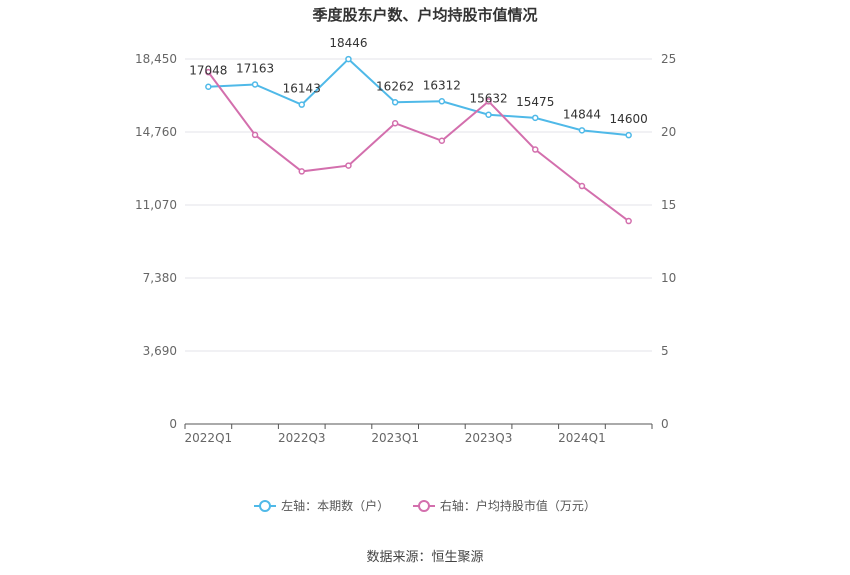 The image size is (850, 575). What do you see at coordinates (156, 205) in the screenshot?
I see `left-axis-tick-label: 11,070` at bounding box center [156, 205].